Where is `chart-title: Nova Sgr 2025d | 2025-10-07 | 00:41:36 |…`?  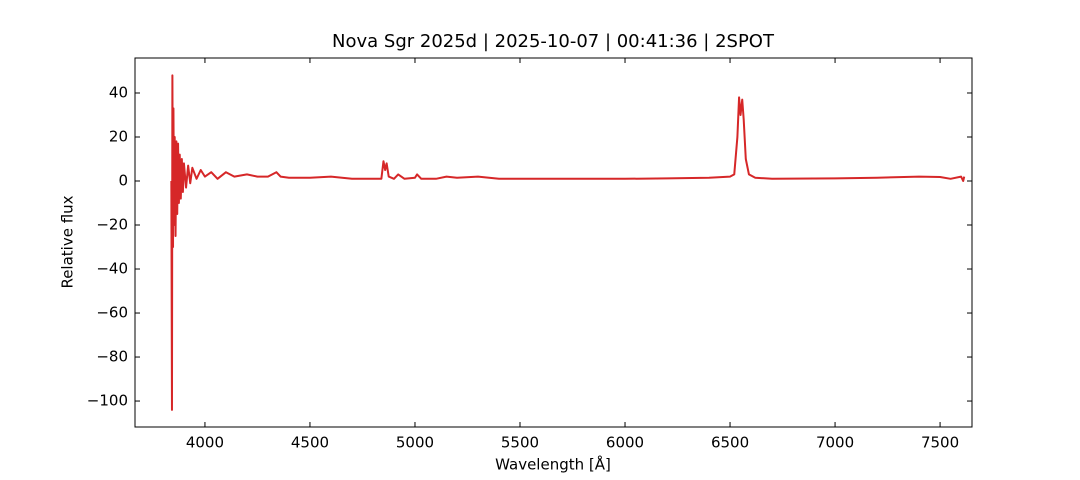 chart-title: Nova Sgr 2025d | 2025-10-07 | 00:41:36 |… is located at coordinates (553, 41).